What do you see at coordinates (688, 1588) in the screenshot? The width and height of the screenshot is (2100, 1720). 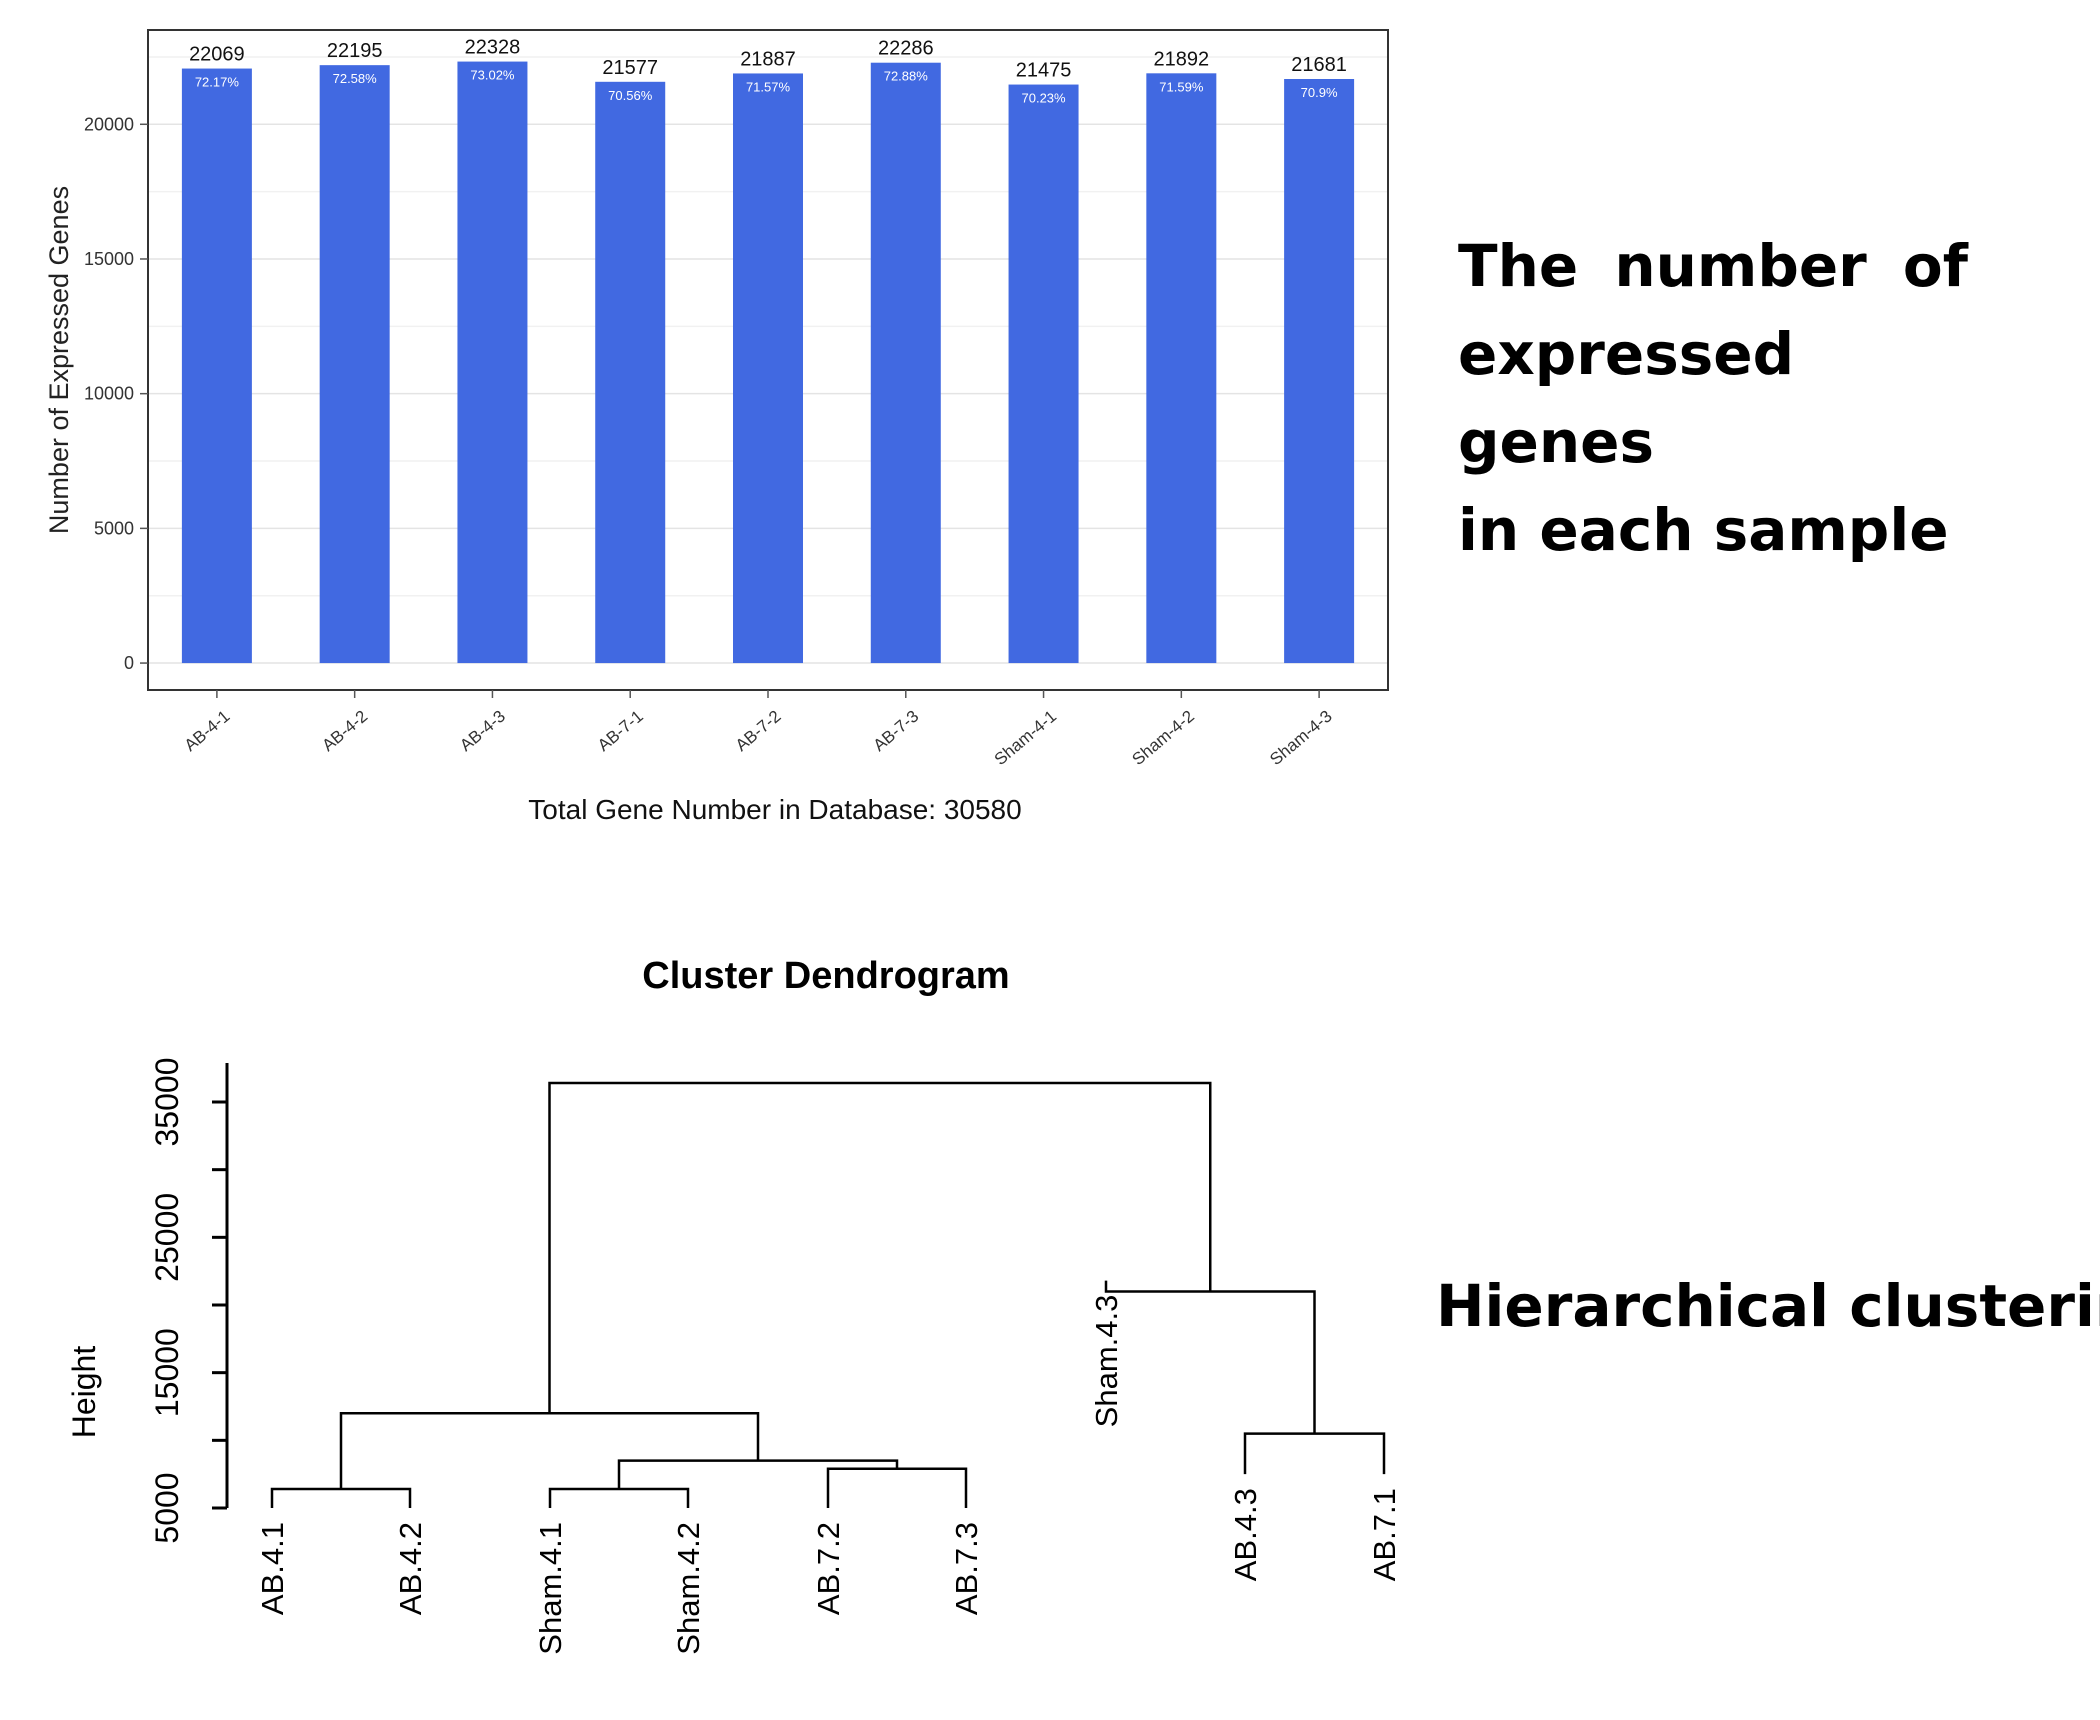 I see `dendrogram-leaf-label: Sham.4.2` at bounding box center [688, 1588].